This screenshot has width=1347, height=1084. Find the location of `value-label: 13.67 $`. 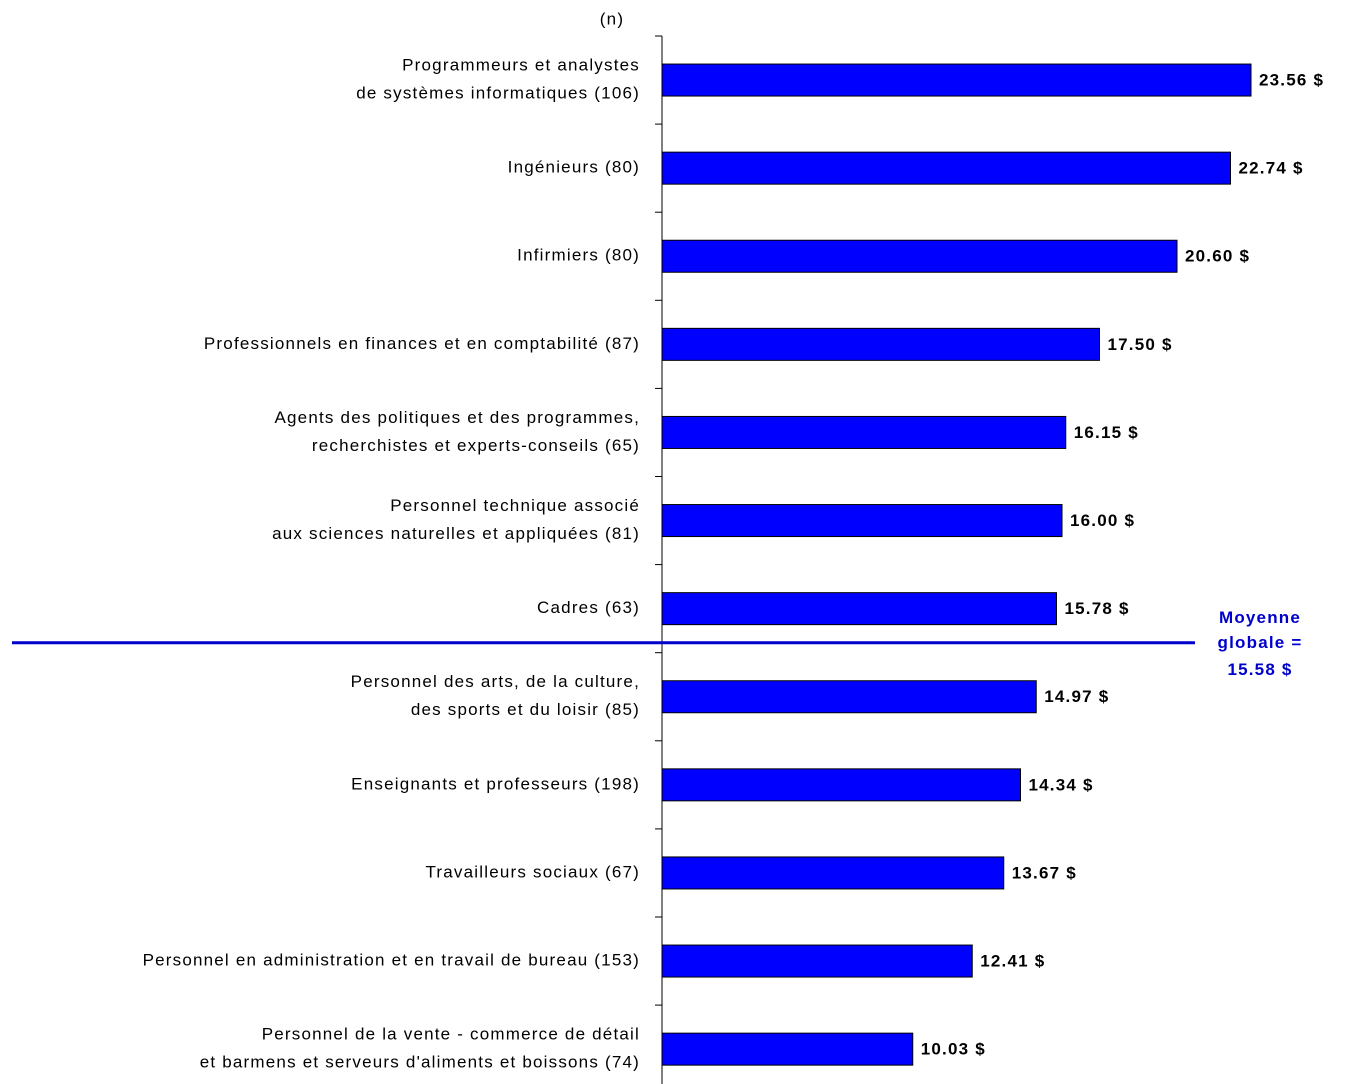

value-label: 13.67 $ is located at coordinates (1044, 872).